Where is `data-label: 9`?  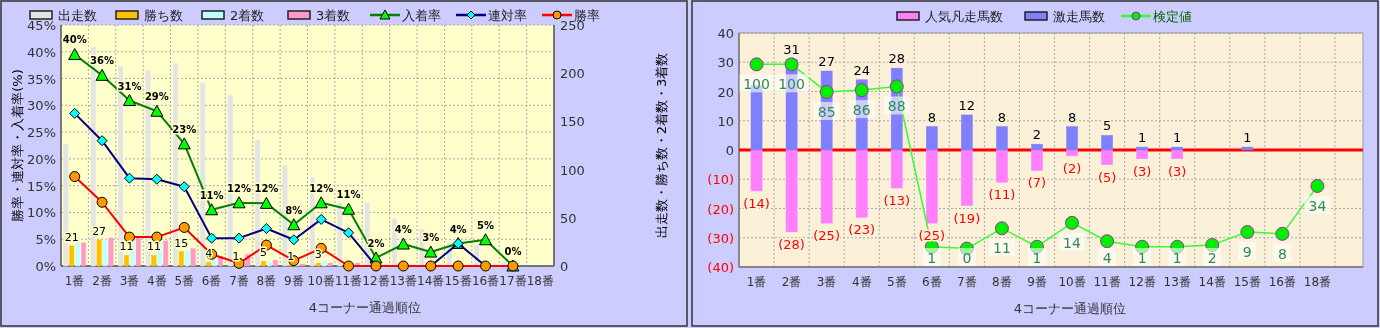
data-label: 9 is located at coordinates (1247, 251).